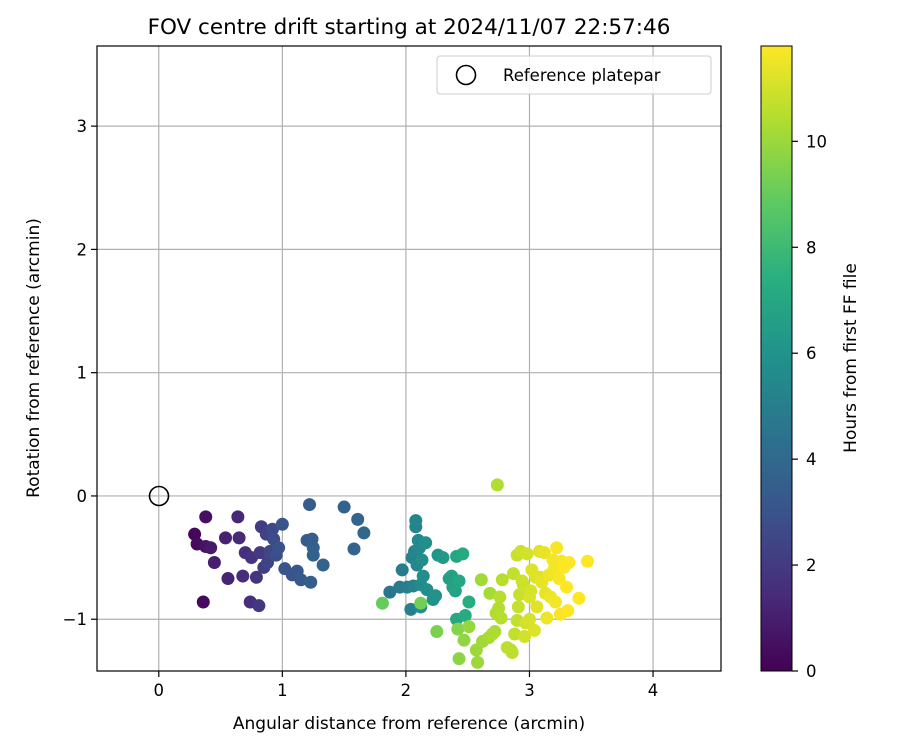 This screenshot has height=754, width=900. Describe the element at coordinates (809, 406) in the screenshot. I see `colorbar-ticks: 0 2 4 6 8 10` at that location.